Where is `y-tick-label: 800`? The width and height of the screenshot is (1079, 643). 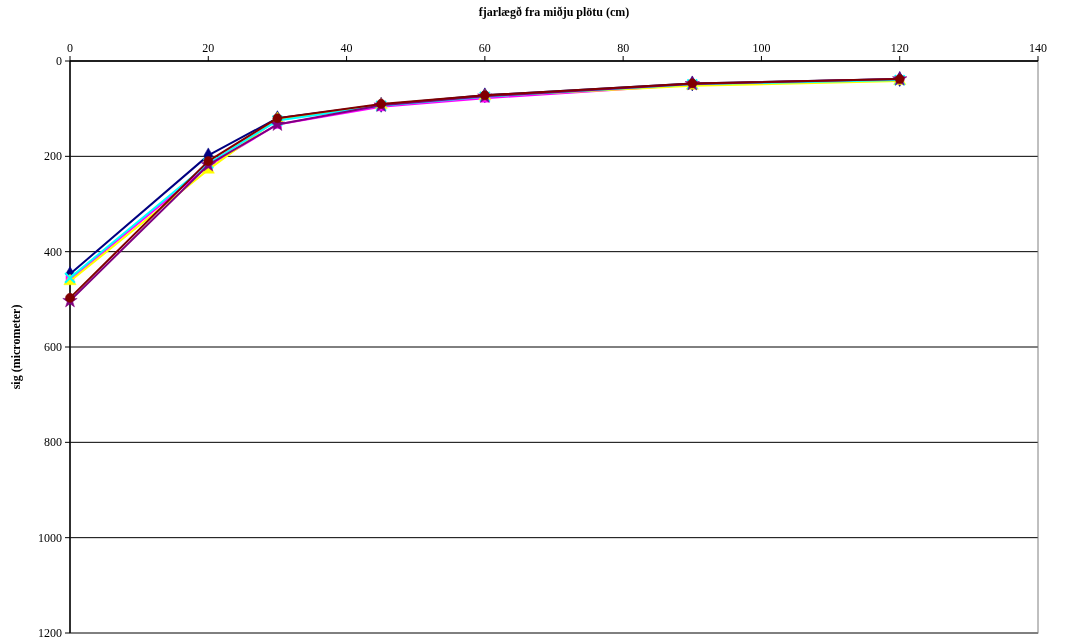
y-tick-label: 800 is located at coordinates (53, 442).